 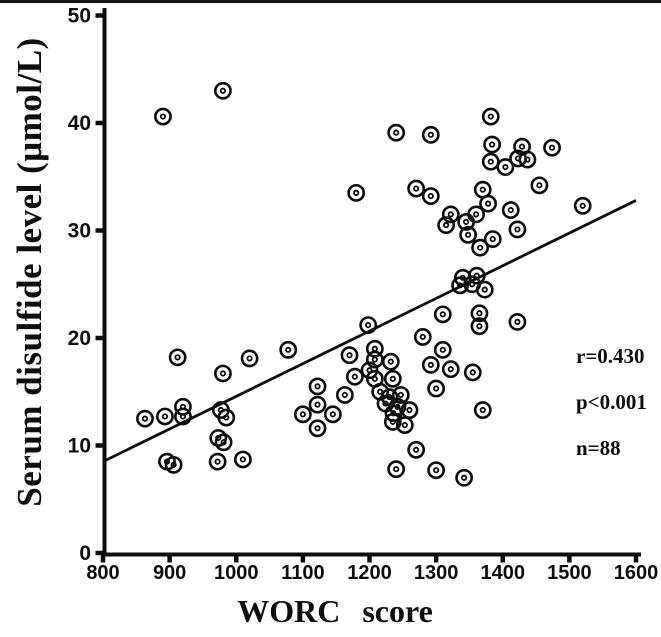 I want to click on x-axis-title: WORC score, so click(x=335, y=611).